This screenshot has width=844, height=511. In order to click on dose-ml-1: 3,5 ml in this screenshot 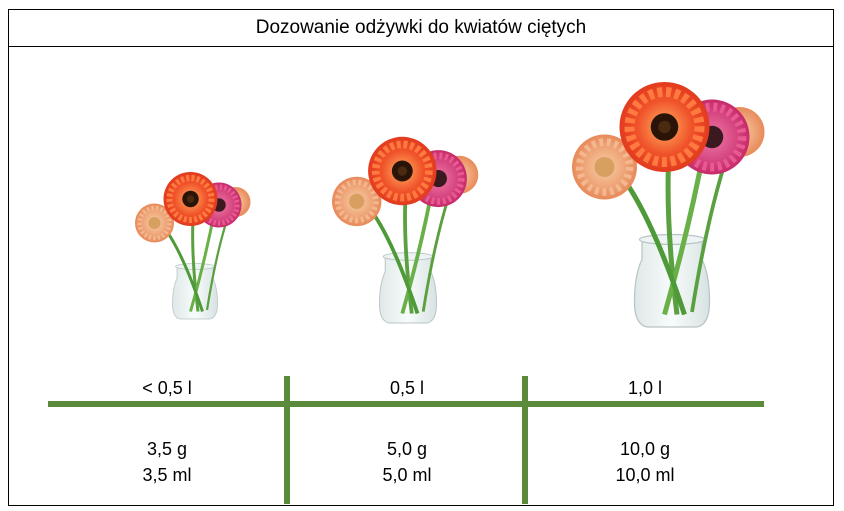, I will do `click(167, 475)`.